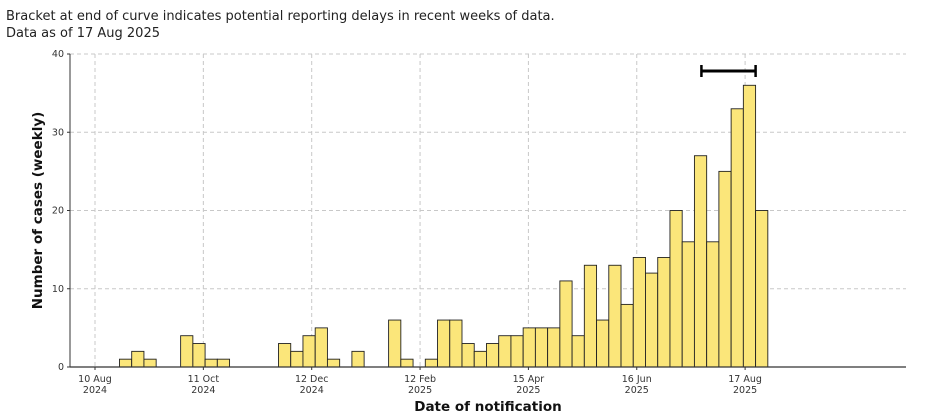 The height and width of the screenshot is (420, 939). What do you see at coordinates (95, 379) in the screenshot?
I see `x-tick-label: 10 Aug` at bounding box center [95, 379].